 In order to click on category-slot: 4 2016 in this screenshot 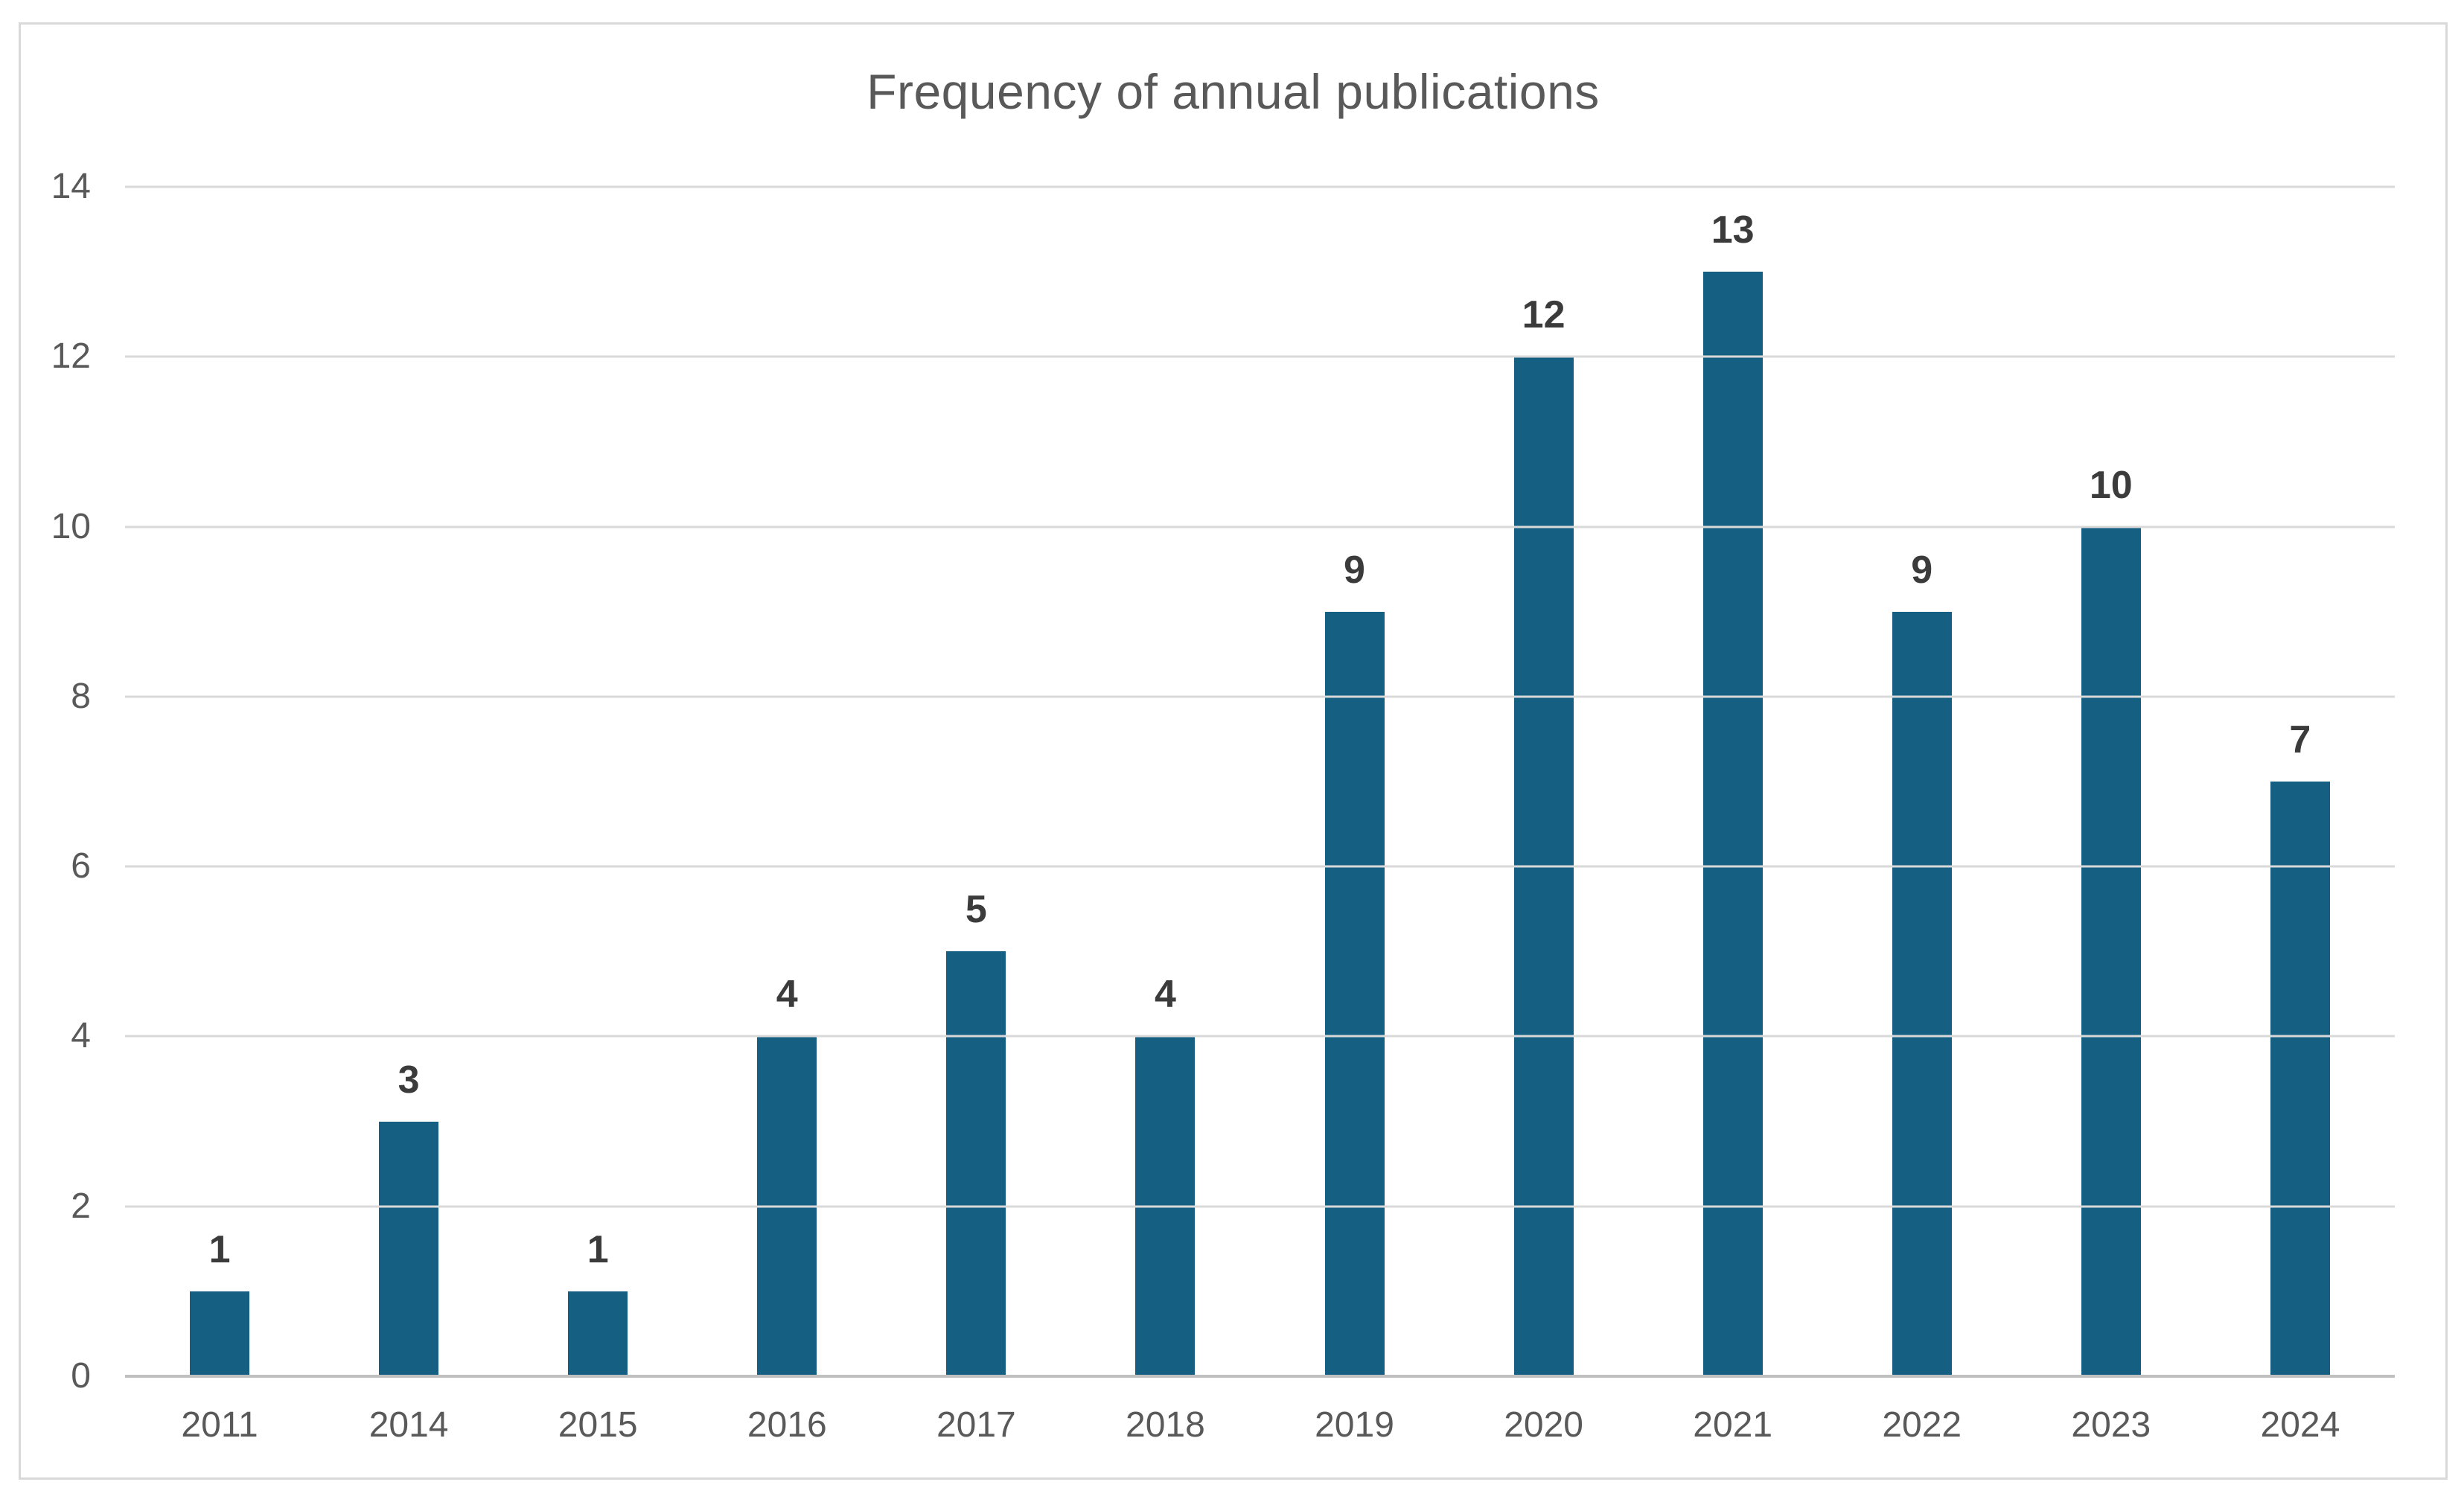, I will do `click(787, 814)`.